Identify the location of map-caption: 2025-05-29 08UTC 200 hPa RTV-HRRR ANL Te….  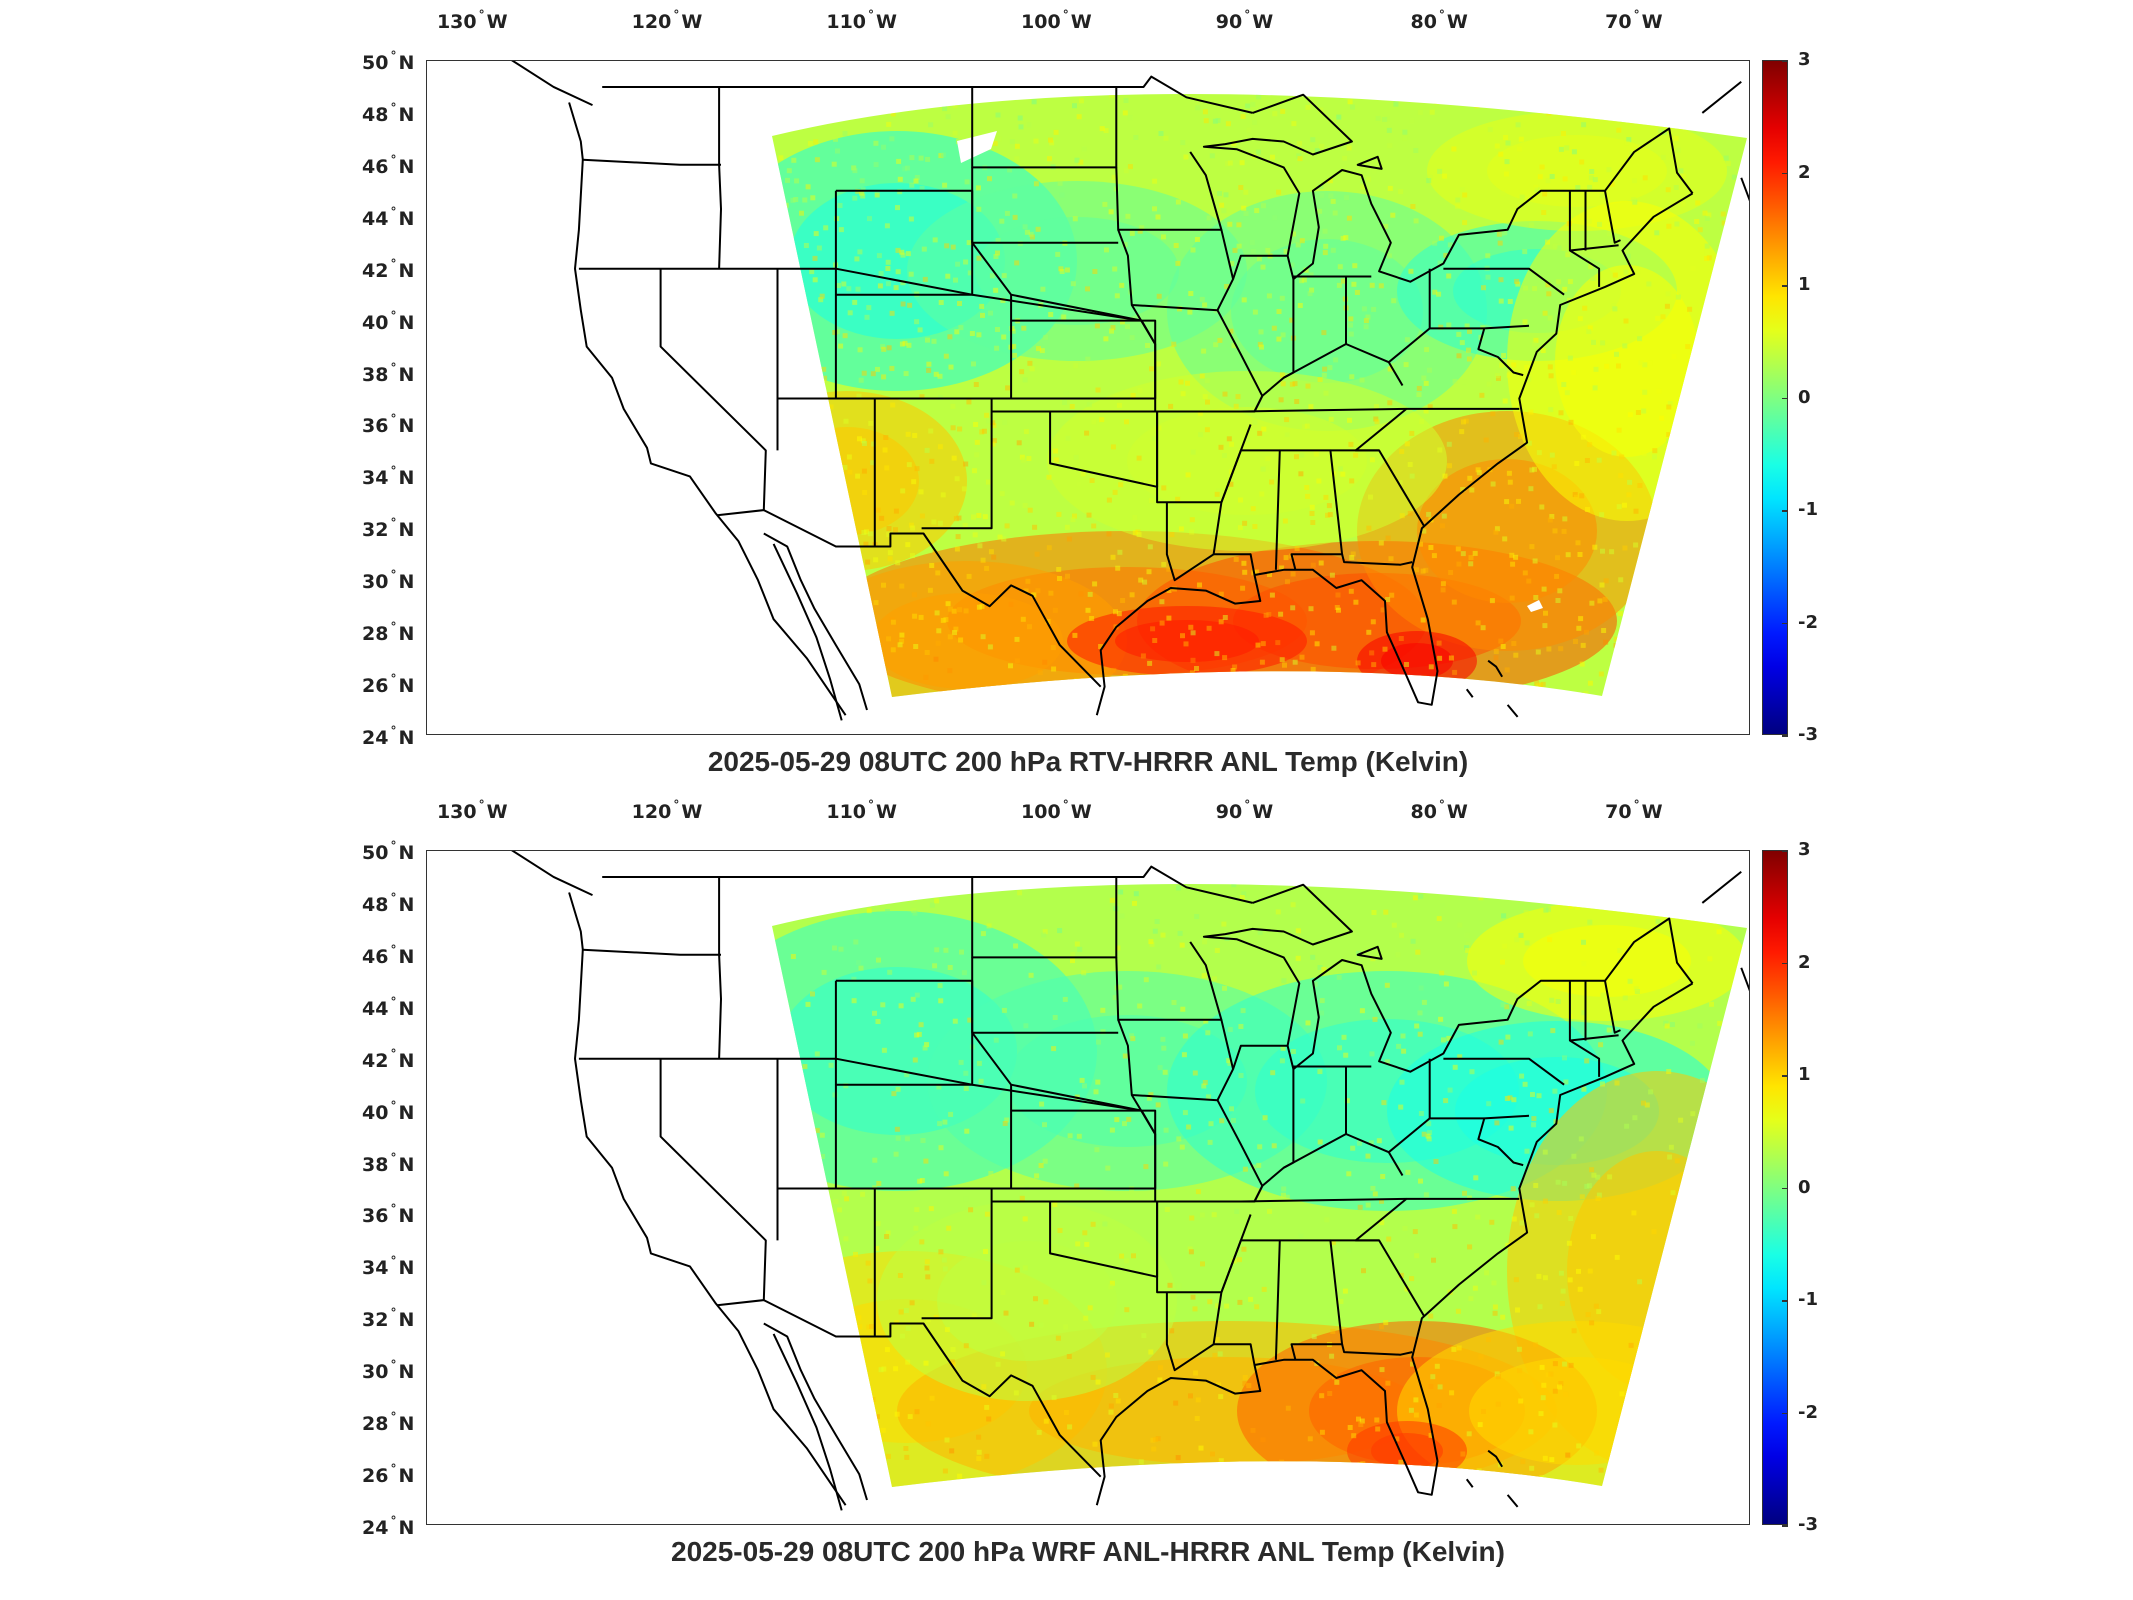
(1088, 761).